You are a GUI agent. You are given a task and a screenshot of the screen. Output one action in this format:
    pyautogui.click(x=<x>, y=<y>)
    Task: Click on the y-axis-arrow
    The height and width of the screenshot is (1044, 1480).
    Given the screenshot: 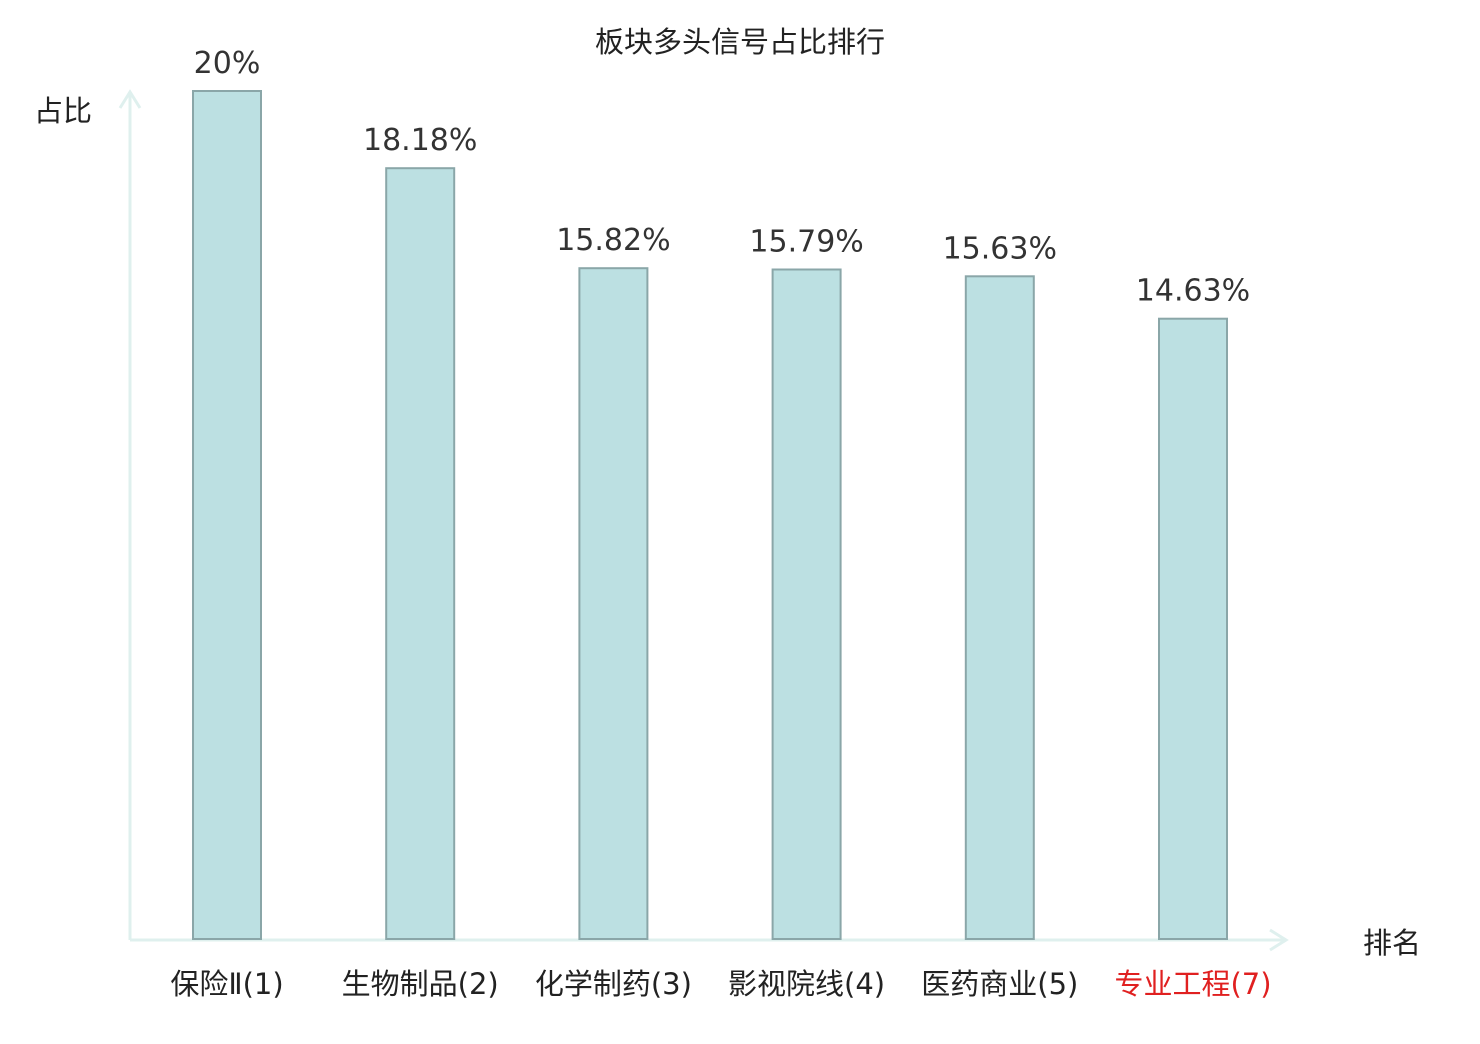 What is the action you would take?
    pyautogui.click(x=130, y=99)
    